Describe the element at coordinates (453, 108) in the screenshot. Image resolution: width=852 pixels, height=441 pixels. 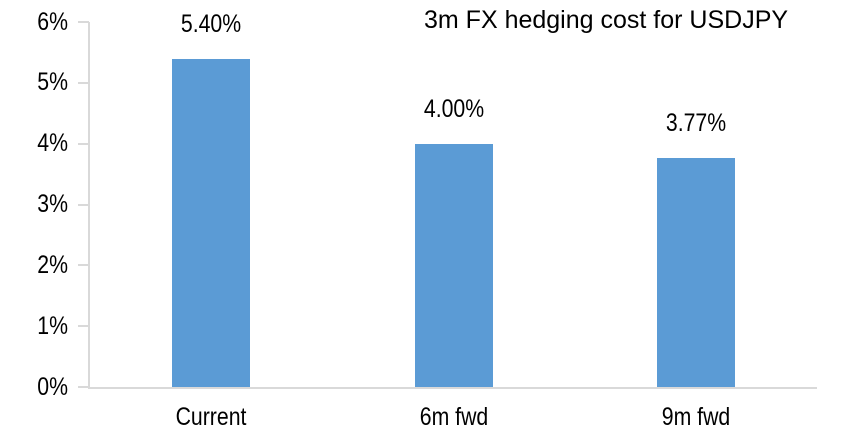
I see `bar-value-label-6m-fwd: 4.00%` at that location.